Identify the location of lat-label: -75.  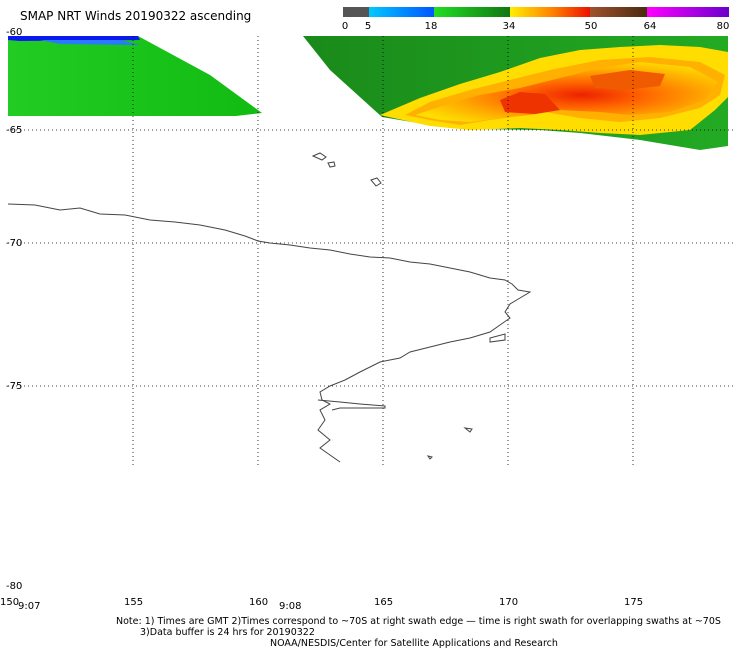
(14, 386).